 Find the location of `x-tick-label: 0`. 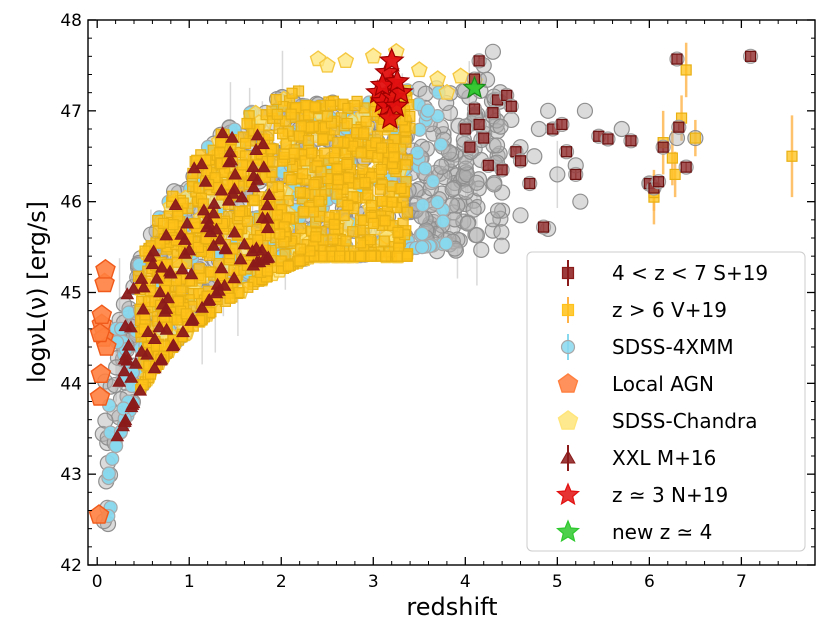

x-tick-label: 0 is located at coordinates (97, 582).